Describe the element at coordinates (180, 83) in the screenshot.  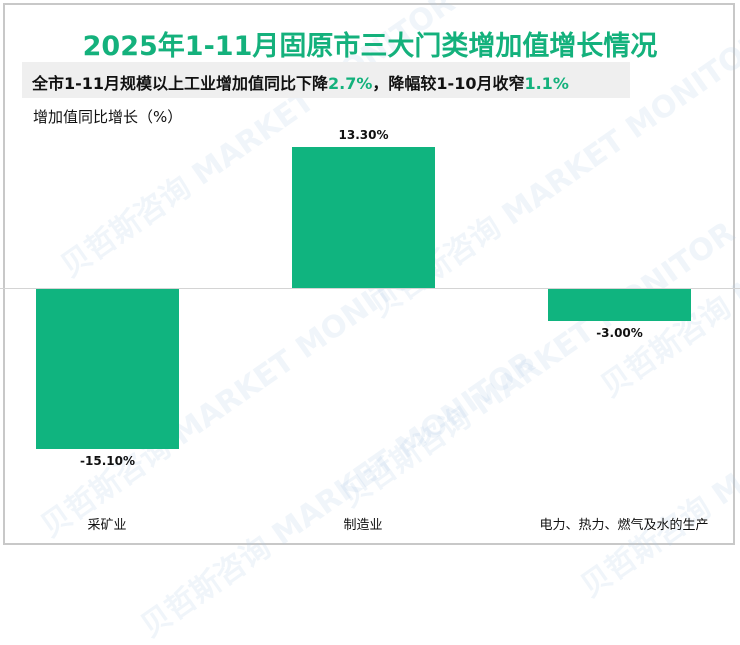
I see `subtitle-text-1: 全市1-11月规模以上工业增加值同比下降` at that location.